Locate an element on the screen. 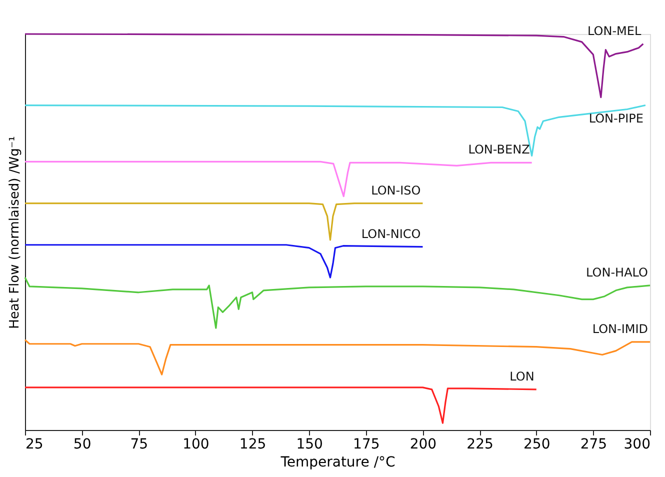 The height and width of the screenshot is (477, 665). x-tick-label: 75 is located at coordinates (139, 444).